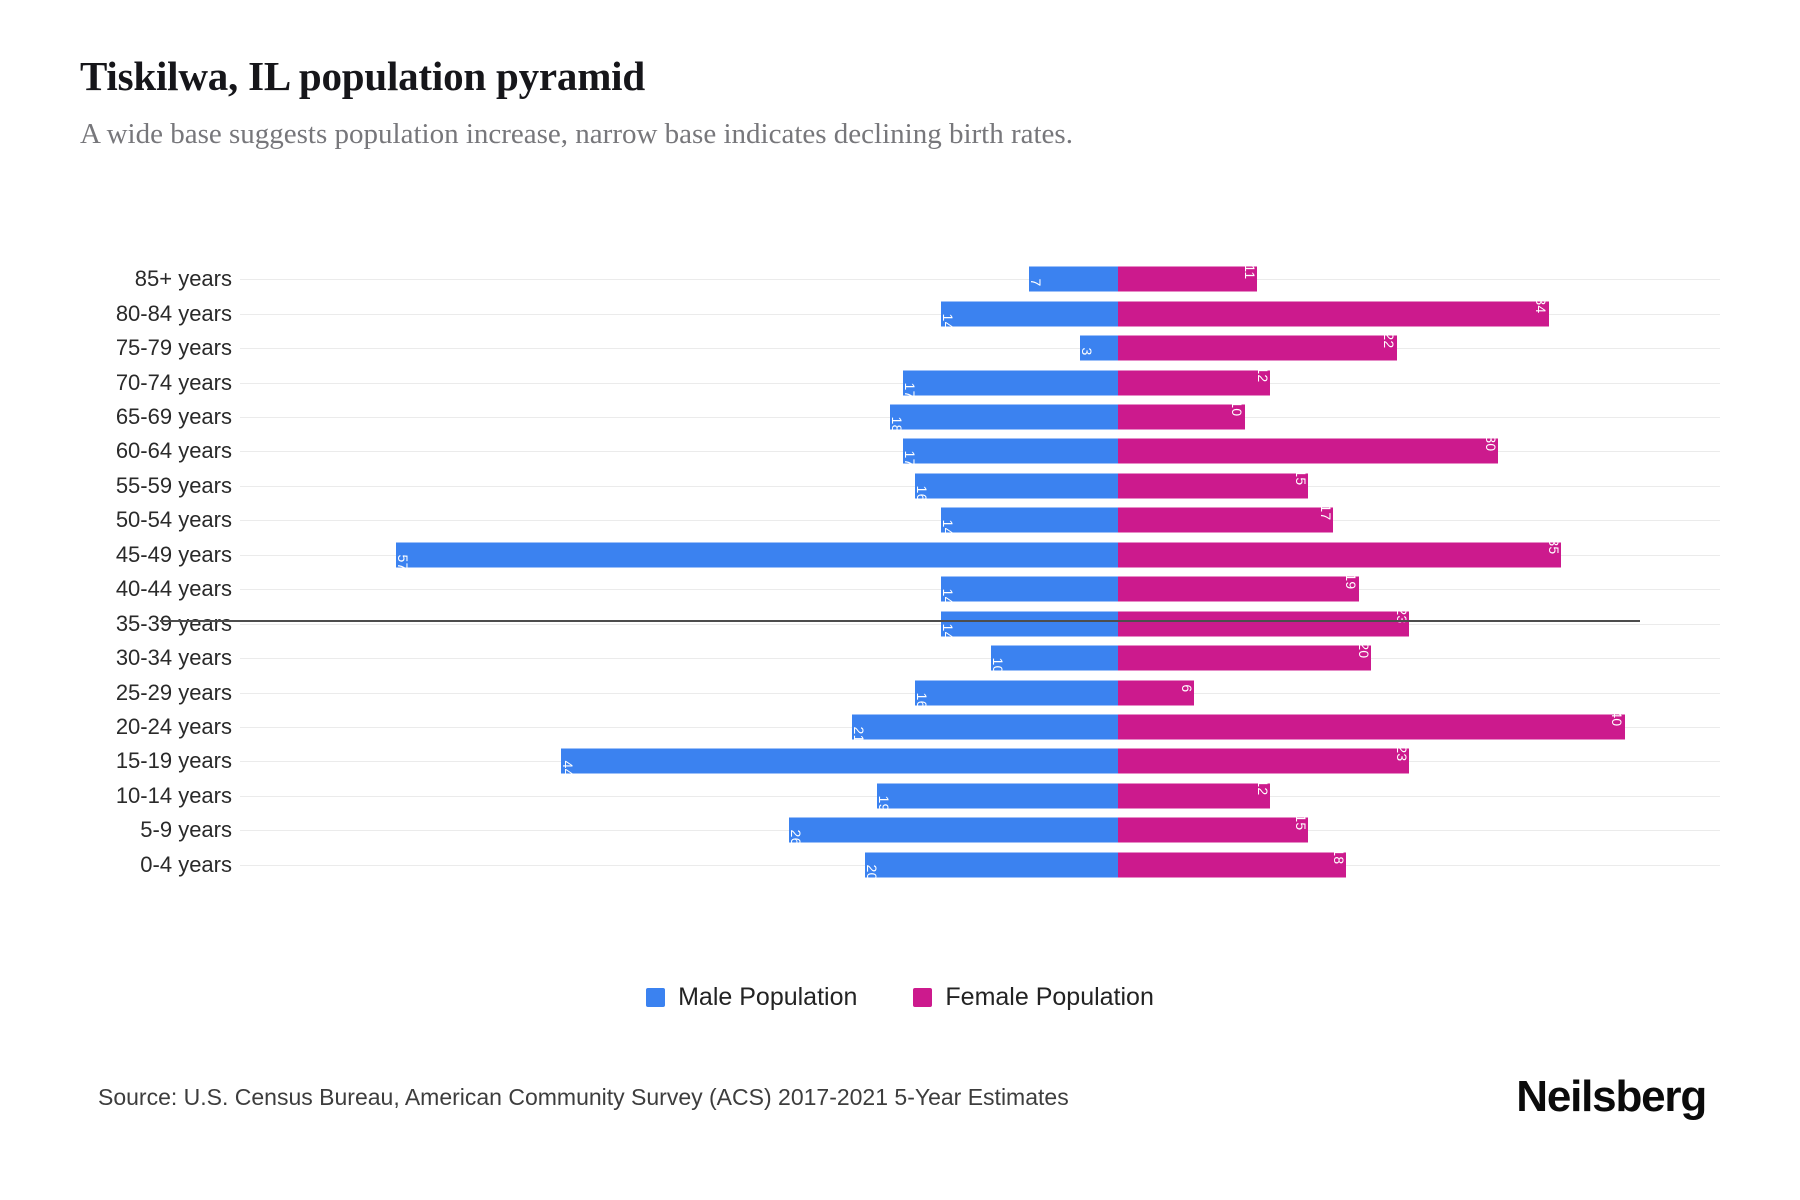 The height and width of the screenshot is (1200, 1800). I want to click on bar-value-female: 20, so click(1364, 650).